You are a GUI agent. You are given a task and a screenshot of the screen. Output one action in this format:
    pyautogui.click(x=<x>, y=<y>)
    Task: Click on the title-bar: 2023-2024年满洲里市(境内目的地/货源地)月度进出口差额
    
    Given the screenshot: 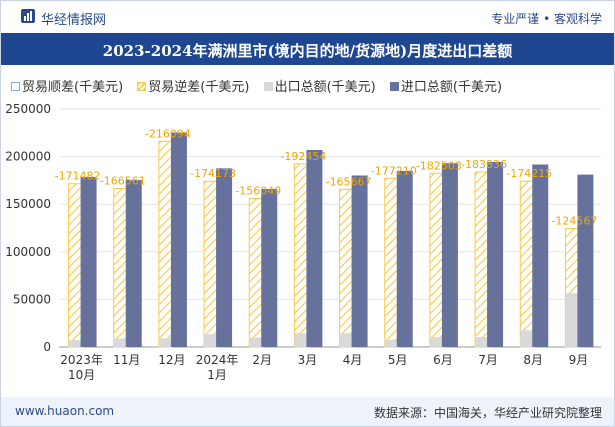 What is the action you would take?
    pyautogui.click(x=307, y=49)
    